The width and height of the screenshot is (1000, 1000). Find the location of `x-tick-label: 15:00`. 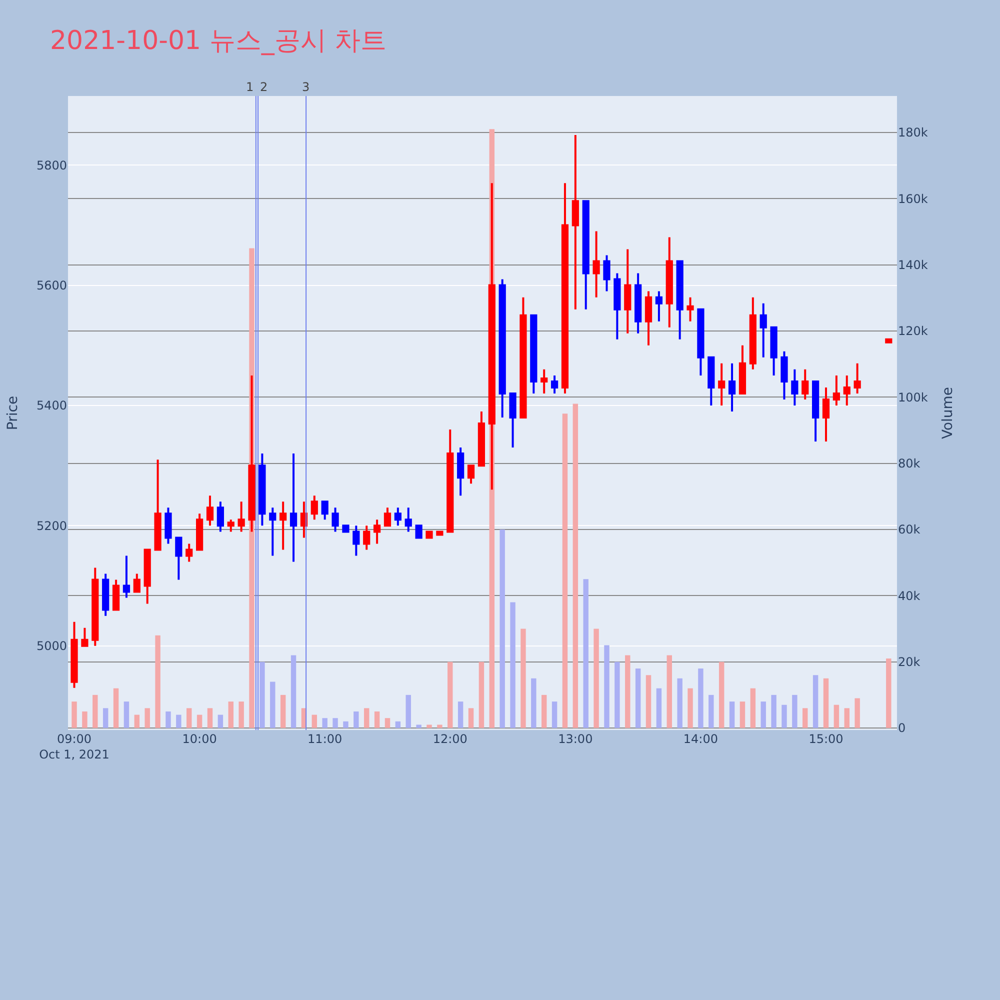

x-tick-label: 15:00 is located at coordinates (826, 739).